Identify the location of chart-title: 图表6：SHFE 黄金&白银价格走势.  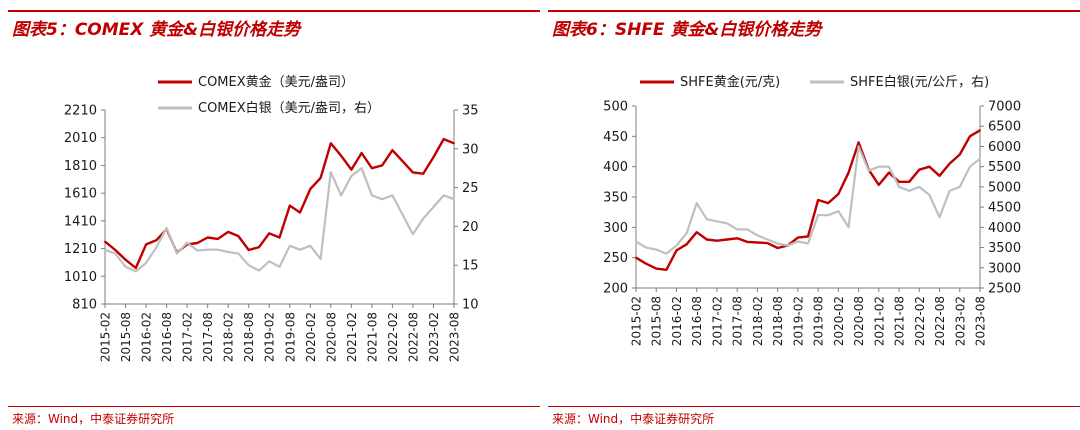
(686, 27).